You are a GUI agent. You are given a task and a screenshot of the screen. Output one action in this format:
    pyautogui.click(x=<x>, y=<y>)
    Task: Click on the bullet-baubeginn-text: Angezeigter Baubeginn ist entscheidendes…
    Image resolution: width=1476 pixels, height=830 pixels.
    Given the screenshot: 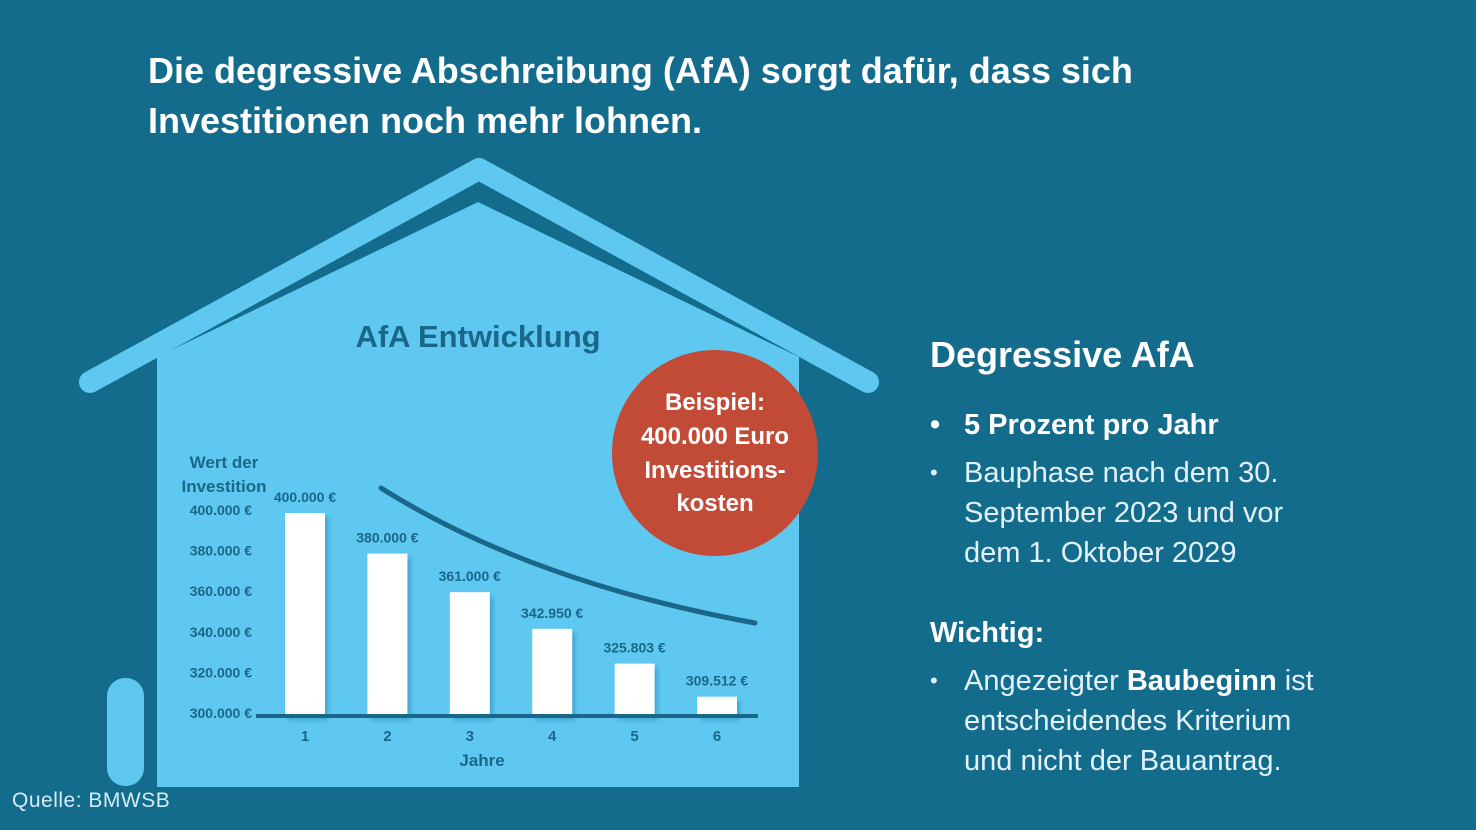 What is the action you would take?
    pyautogui.click(x=1139, y=721)
    